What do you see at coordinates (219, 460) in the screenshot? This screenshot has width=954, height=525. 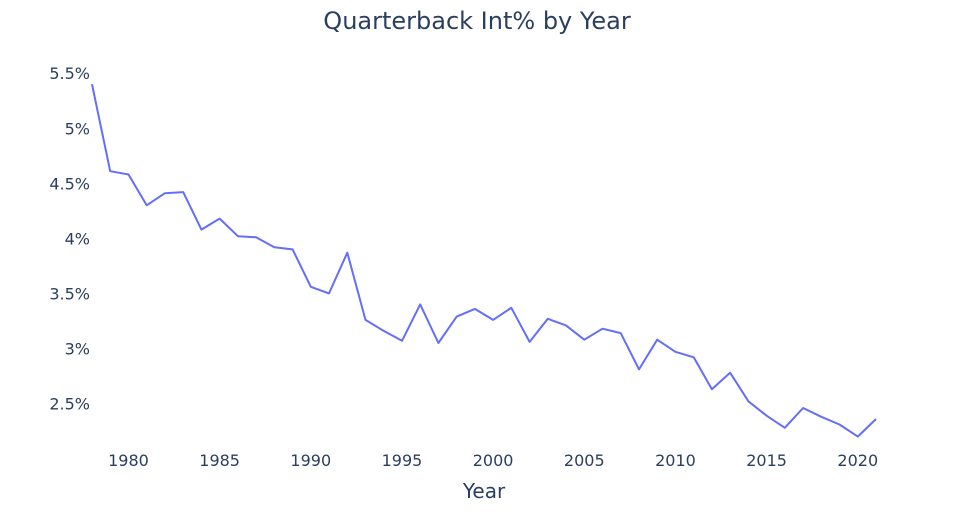 I see `x-tick-label: 1985` at bounding box center [219, 460].